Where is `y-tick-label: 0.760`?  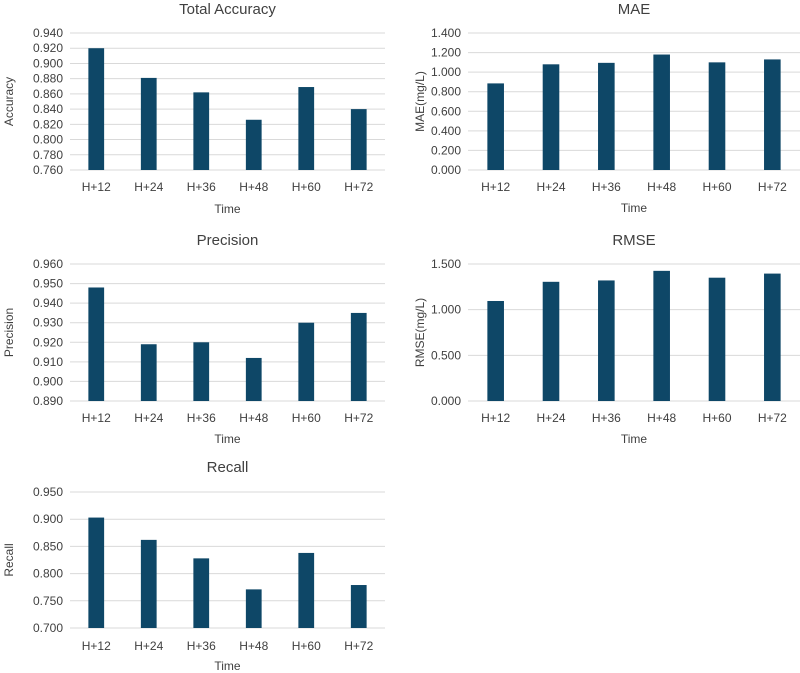
y-tick-label: 0.760 is located at coordinates (48, 170).